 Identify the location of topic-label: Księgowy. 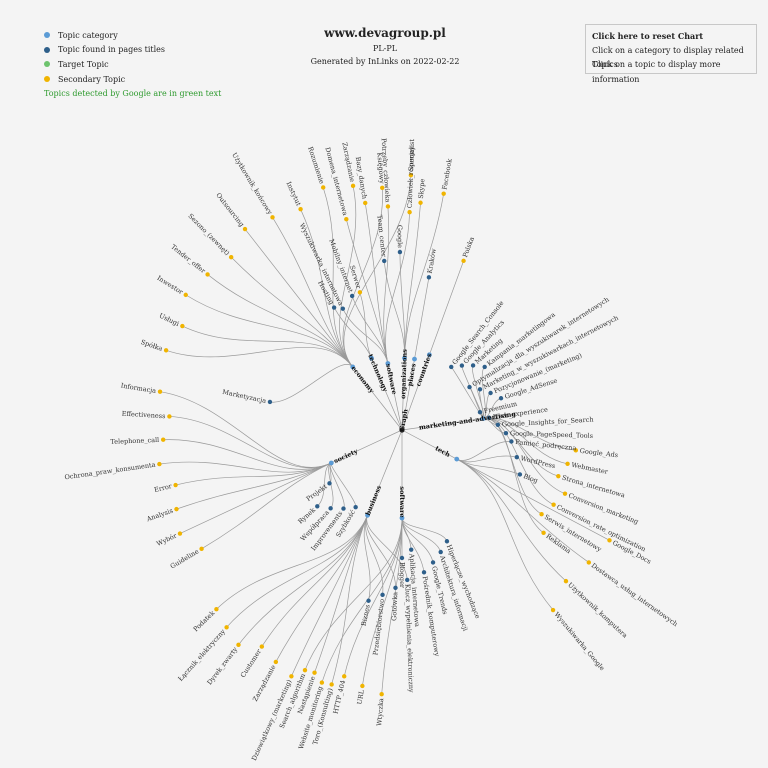
(380, 168).